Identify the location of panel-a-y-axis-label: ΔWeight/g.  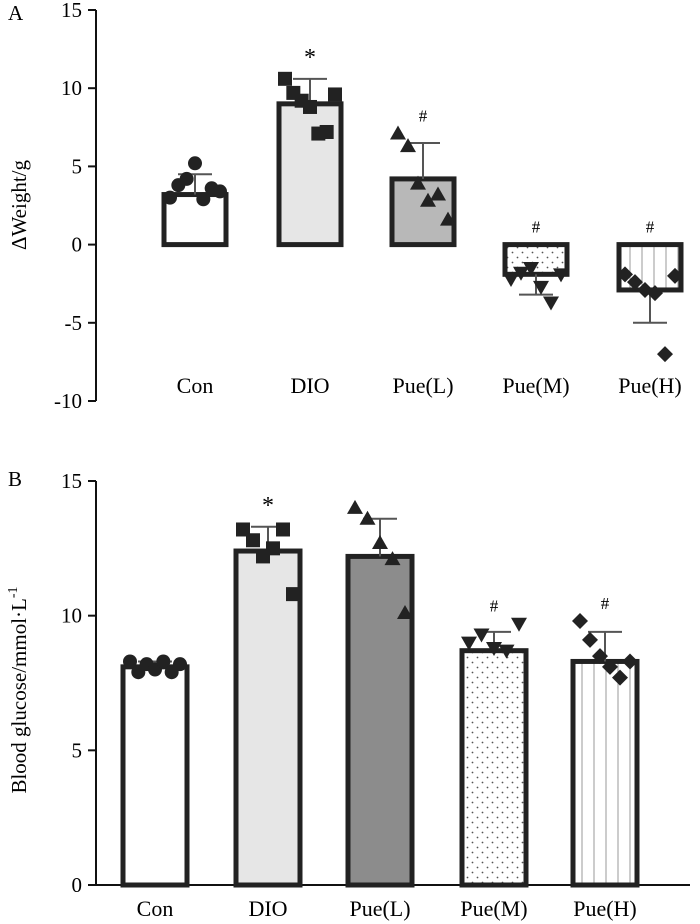
(19, 205).